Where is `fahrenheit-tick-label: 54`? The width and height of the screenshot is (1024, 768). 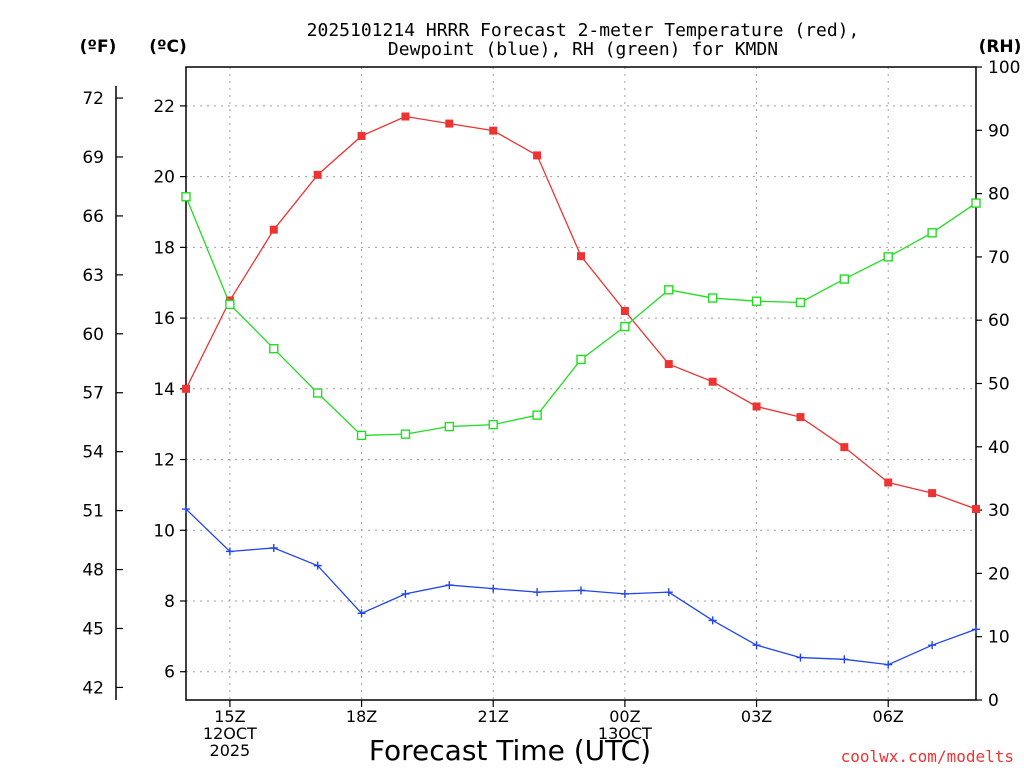
fahrenheit-tick-label: 54 is located at coordinates (93, 453).